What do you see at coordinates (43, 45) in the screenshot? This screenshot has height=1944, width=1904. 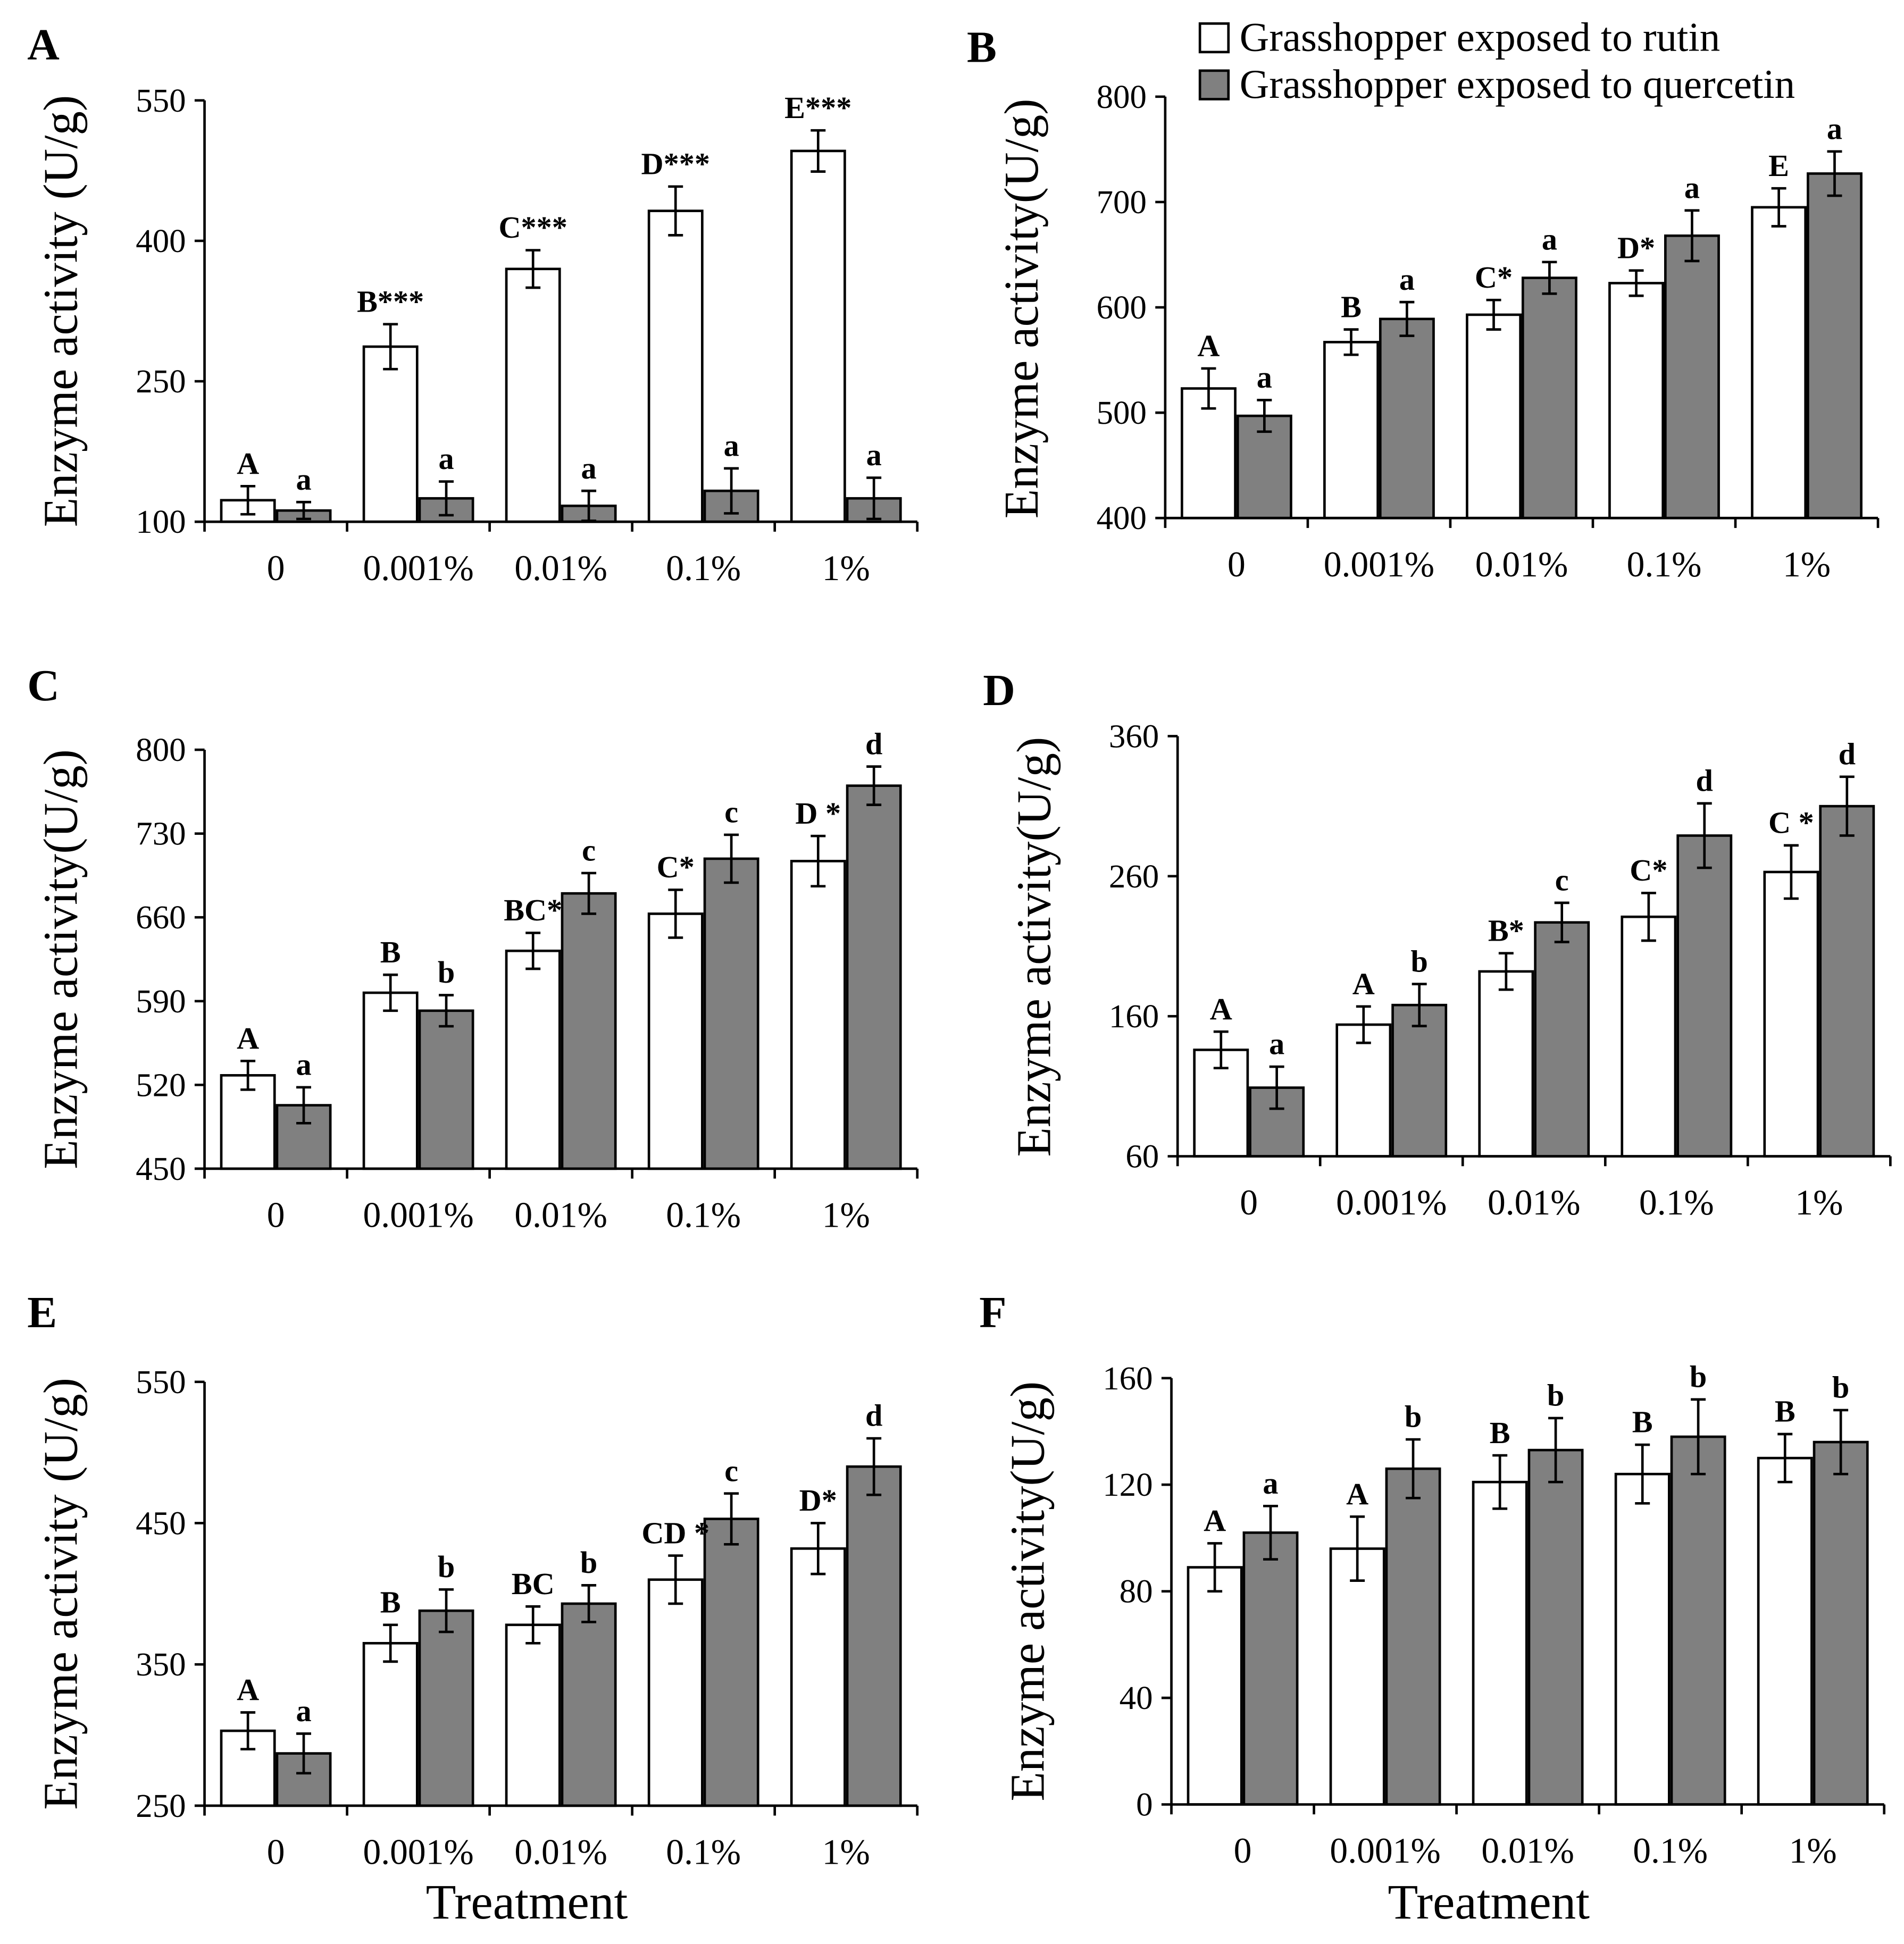 I see `panel-label-a: A` at bounding box center [43, 45].